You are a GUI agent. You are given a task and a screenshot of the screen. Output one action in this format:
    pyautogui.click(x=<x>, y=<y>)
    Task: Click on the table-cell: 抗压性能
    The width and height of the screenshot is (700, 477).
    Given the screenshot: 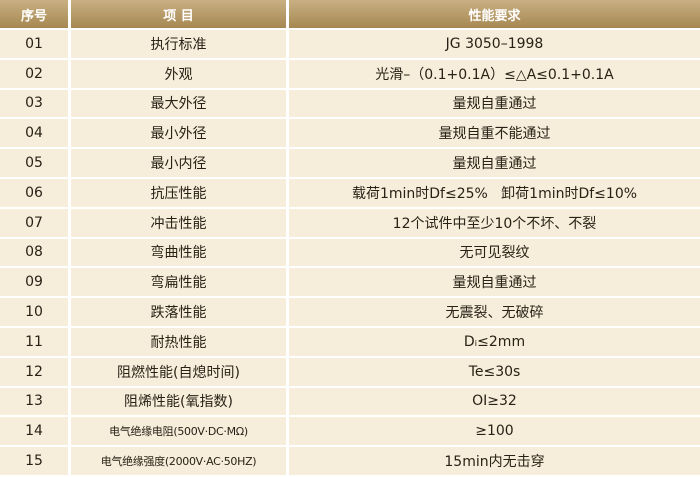 What is the action you would take?
    pyautogui.click(x=180, y=193)
    